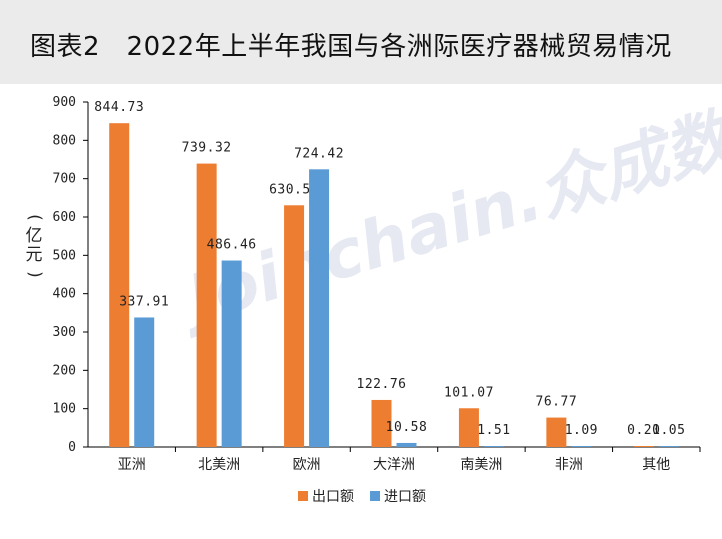 The height and width of the screenshot is (539, 722). What do you see at coordinates (144, 301) in the screenshot?
I see `data-label: 337.91` at bounding box center [144, 301].